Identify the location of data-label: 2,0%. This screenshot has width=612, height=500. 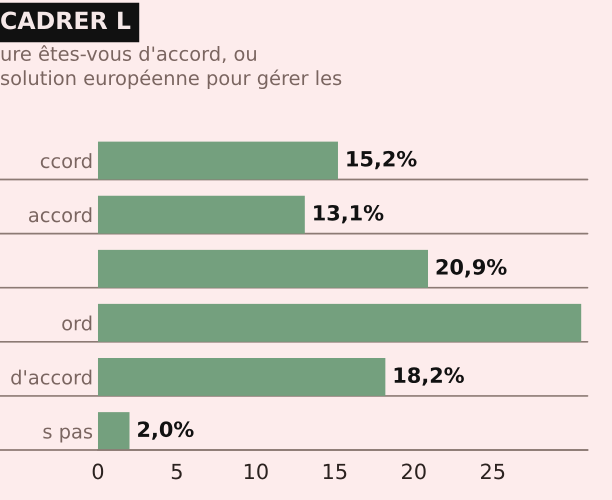
(166, 430).